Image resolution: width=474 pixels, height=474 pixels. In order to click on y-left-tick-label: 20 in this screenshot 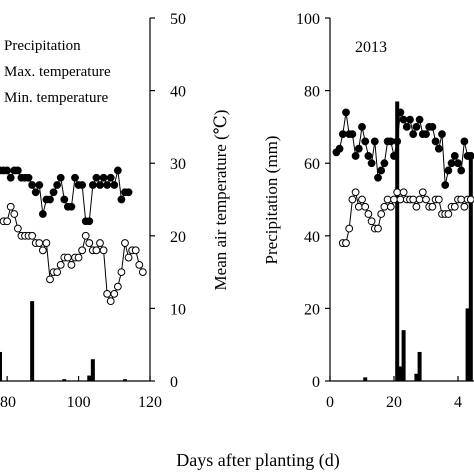, I will do `click(312, 309)`.